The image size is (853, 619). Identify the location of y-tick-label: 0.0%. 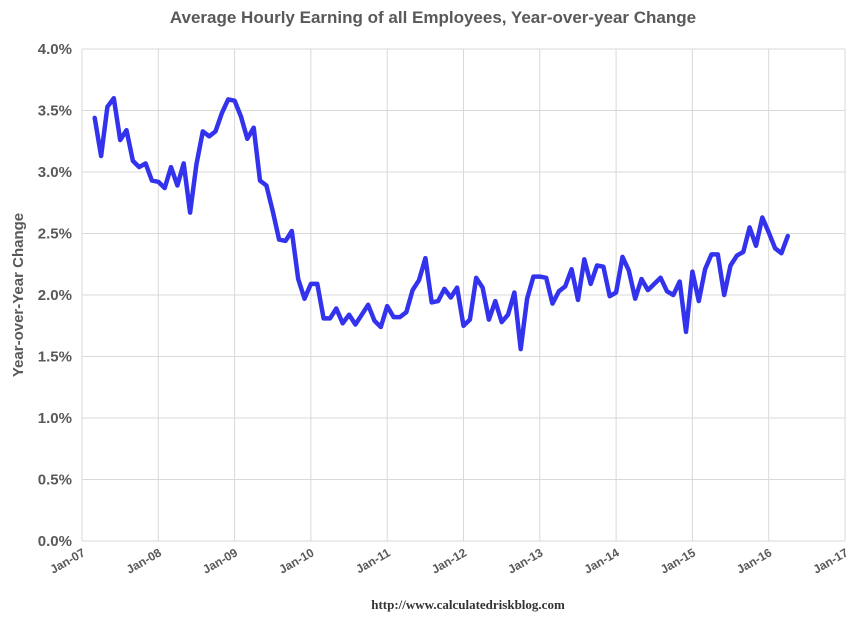
(55, 541).